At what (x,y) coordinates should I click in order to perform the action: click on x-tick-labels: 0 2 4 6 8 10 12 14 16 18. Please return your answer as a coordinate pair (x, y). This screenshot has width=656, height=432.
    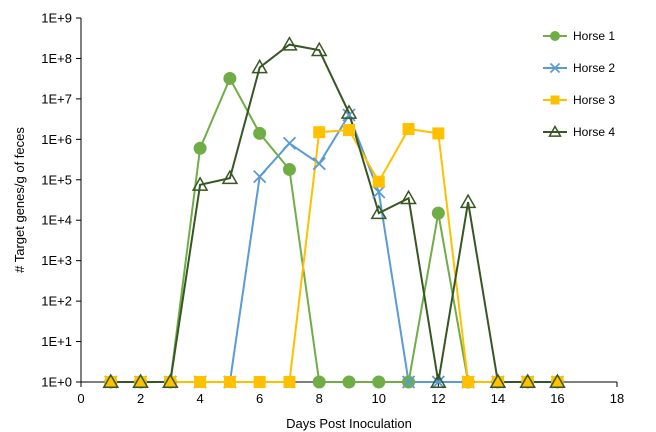
    Looking at the image, I should click on (350, 398).